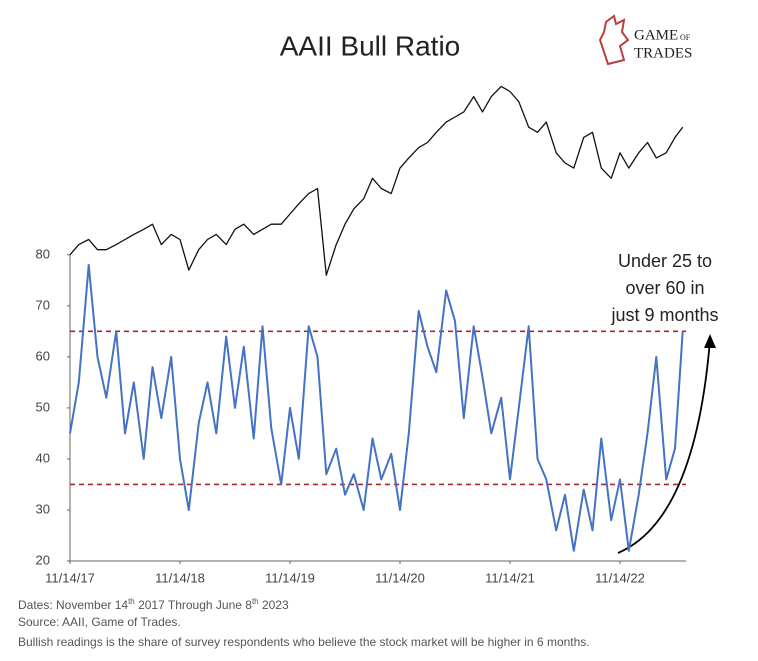 This screenshot has width=758, height=661. Describe the element at coordinates (70, 577) in the screenshot. I see `x-tick-label: 11/14/17` at that location.